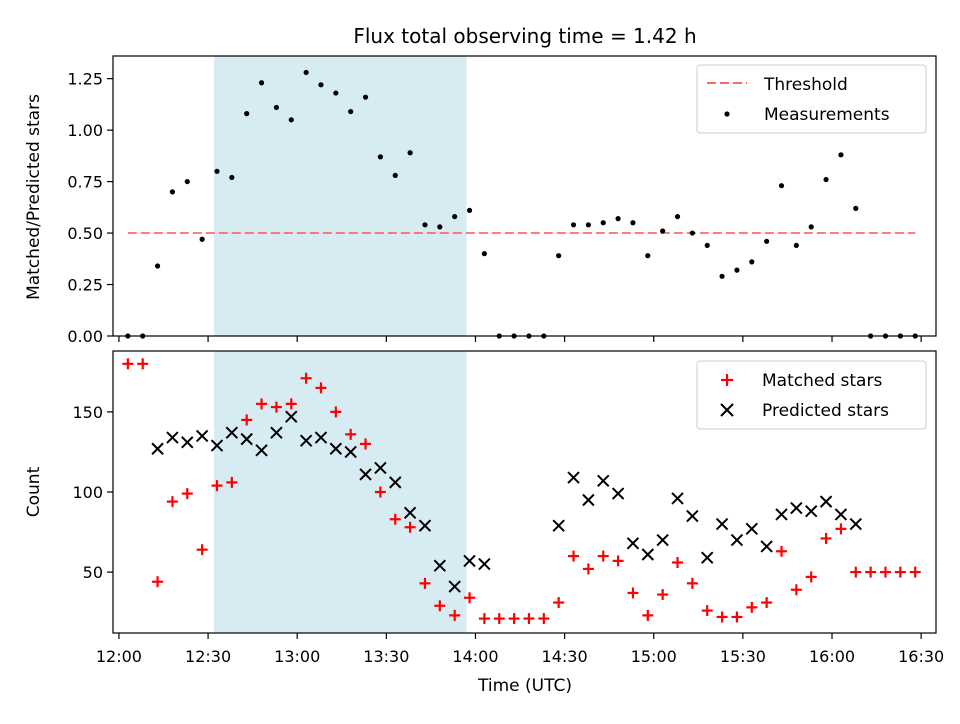 The image size is (960, 724). Describe the element at coordinates (386, 656) in the screenshot. I see `x-tick-label: 13:30` at that location.